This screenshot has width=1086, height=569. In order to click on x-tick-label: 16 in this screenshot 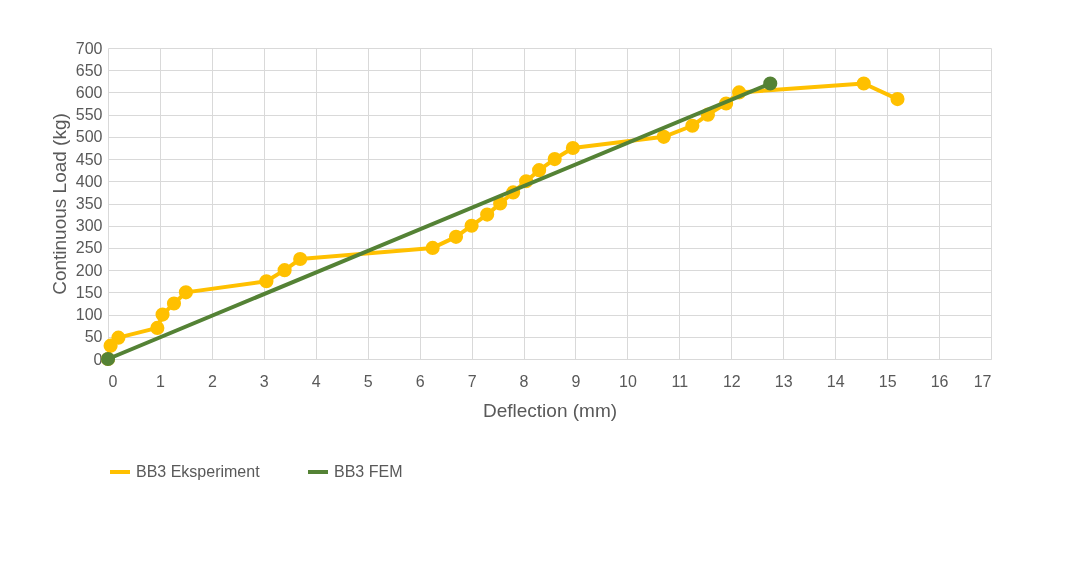, I will do `click(939, 381)`.